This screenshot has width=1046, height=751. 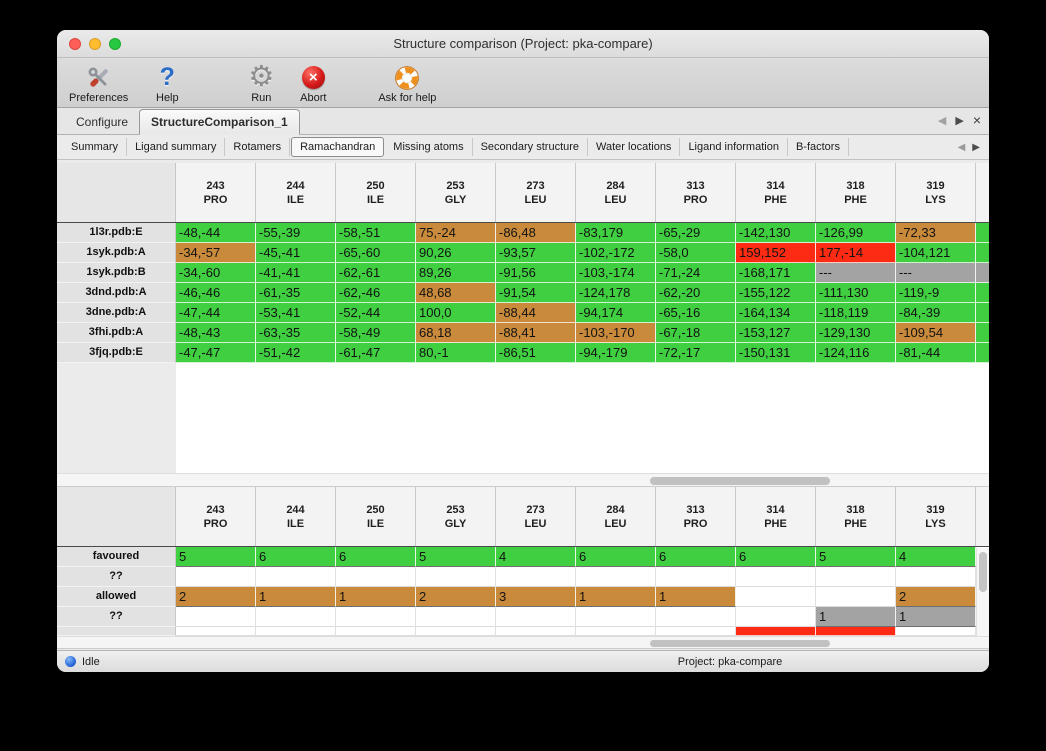 What do you see at coordinates (116, 631) in the screenshot?
I see `row-label` at bounding box center [116, 631].